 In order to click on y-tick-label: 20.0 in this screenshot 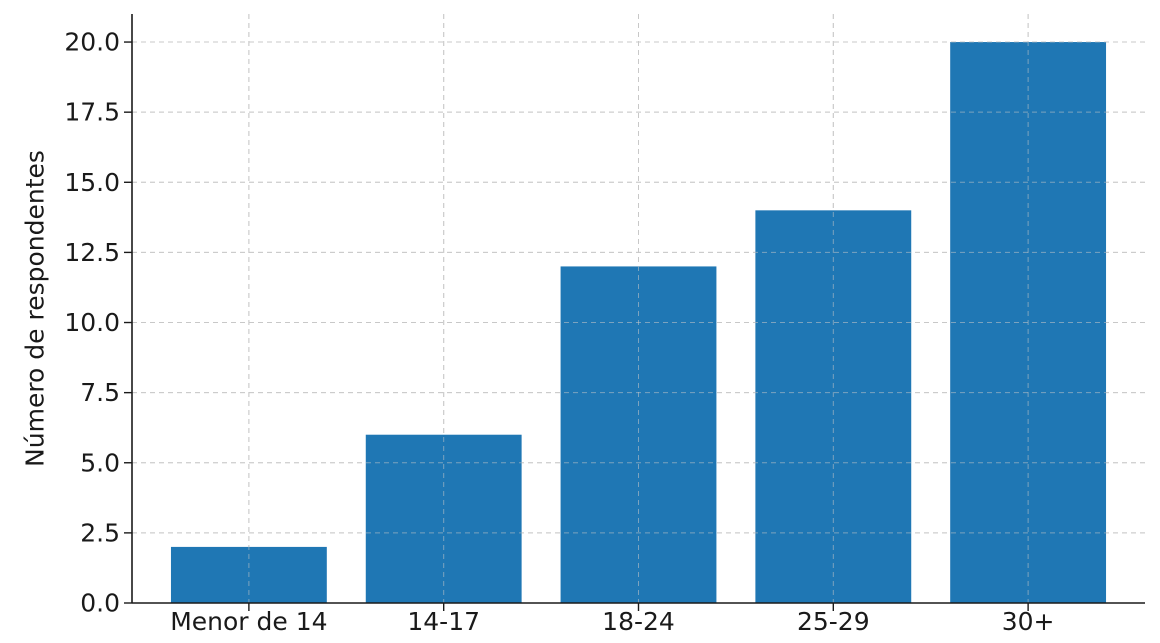, I will do `click(92, 42)`.